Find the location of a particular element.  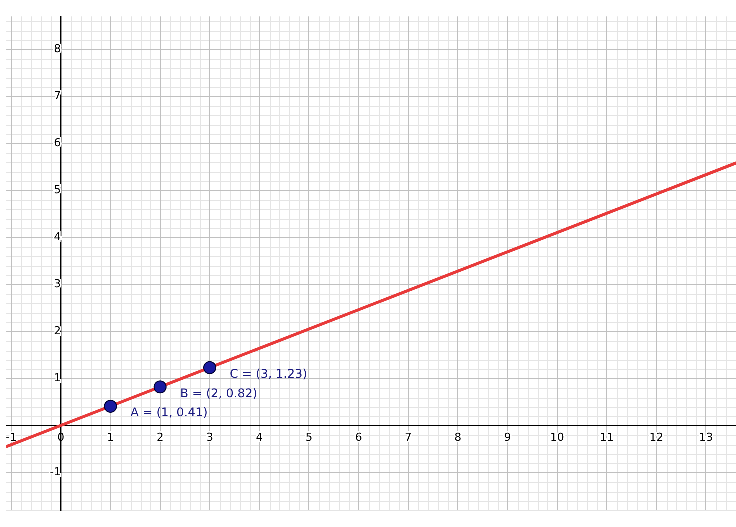

x-tick-label: 8 is located at coordinates (458, 437).